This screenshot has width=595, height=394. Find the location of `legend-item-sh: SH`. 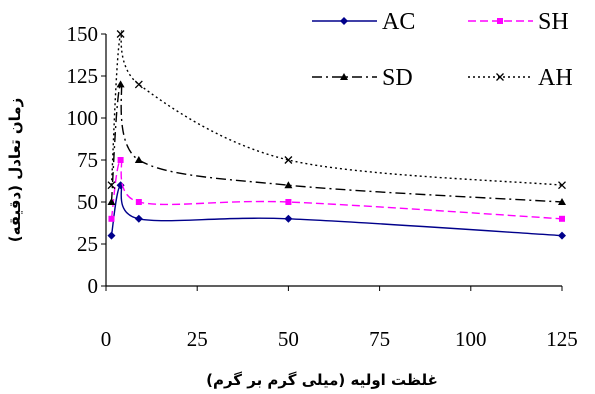

legend-item-sh: SH is located at coordinates (518, 22).